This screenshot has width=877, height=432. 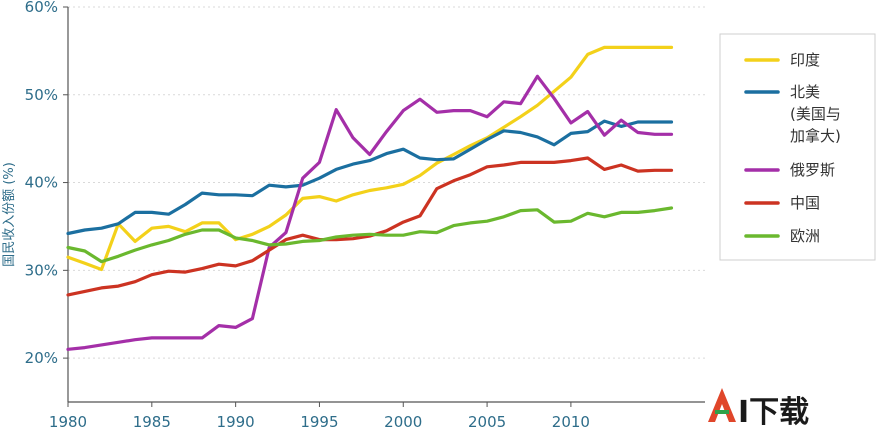 I want to click on watermark-a-shape-icon, so click(x=722, y=405).